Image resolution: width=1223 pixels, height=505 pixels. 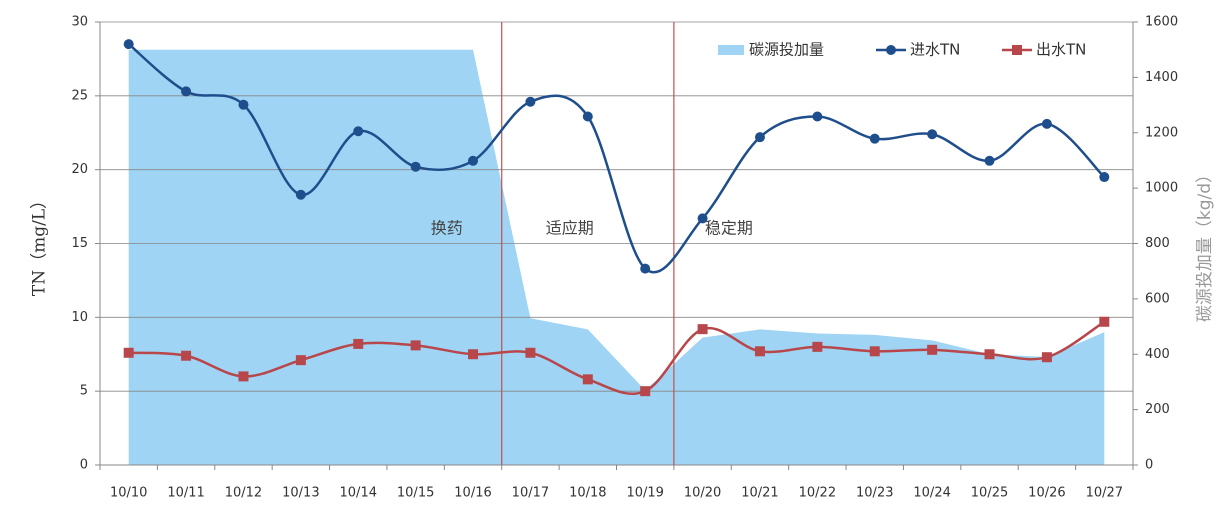 I want to click on y2-tick-label: 200, so click(x=1157, y=409).